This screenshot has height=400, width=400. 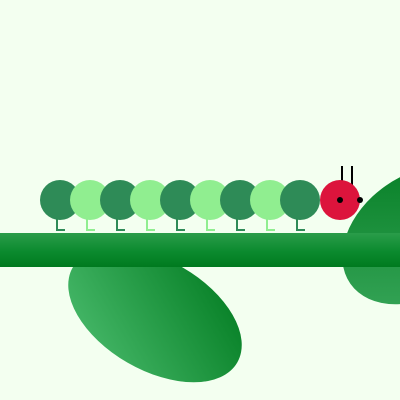 I want to click on eye-icon, so click(x=340, y=200).